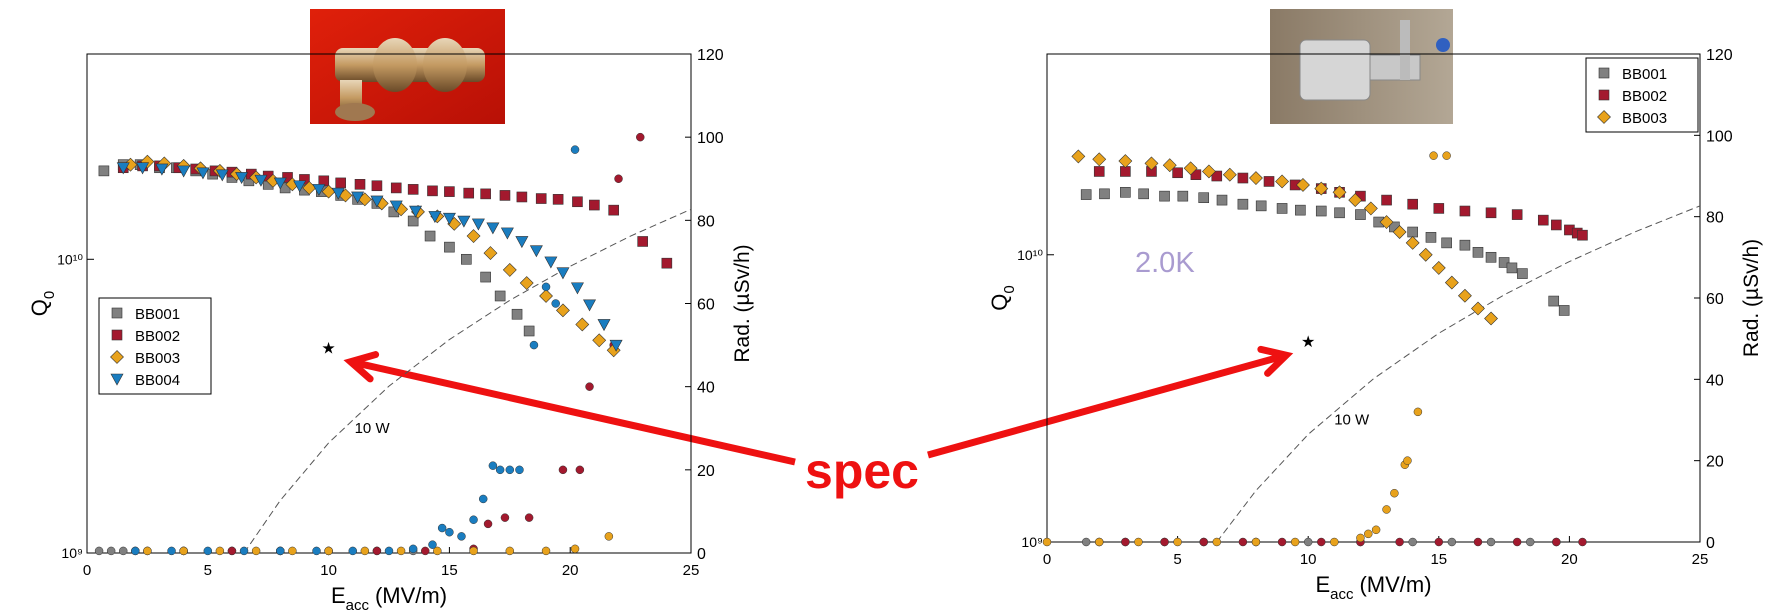 This screenshot has width=1770, height=610. I want to click on y2-tick-label: 80, so click(706, 221).